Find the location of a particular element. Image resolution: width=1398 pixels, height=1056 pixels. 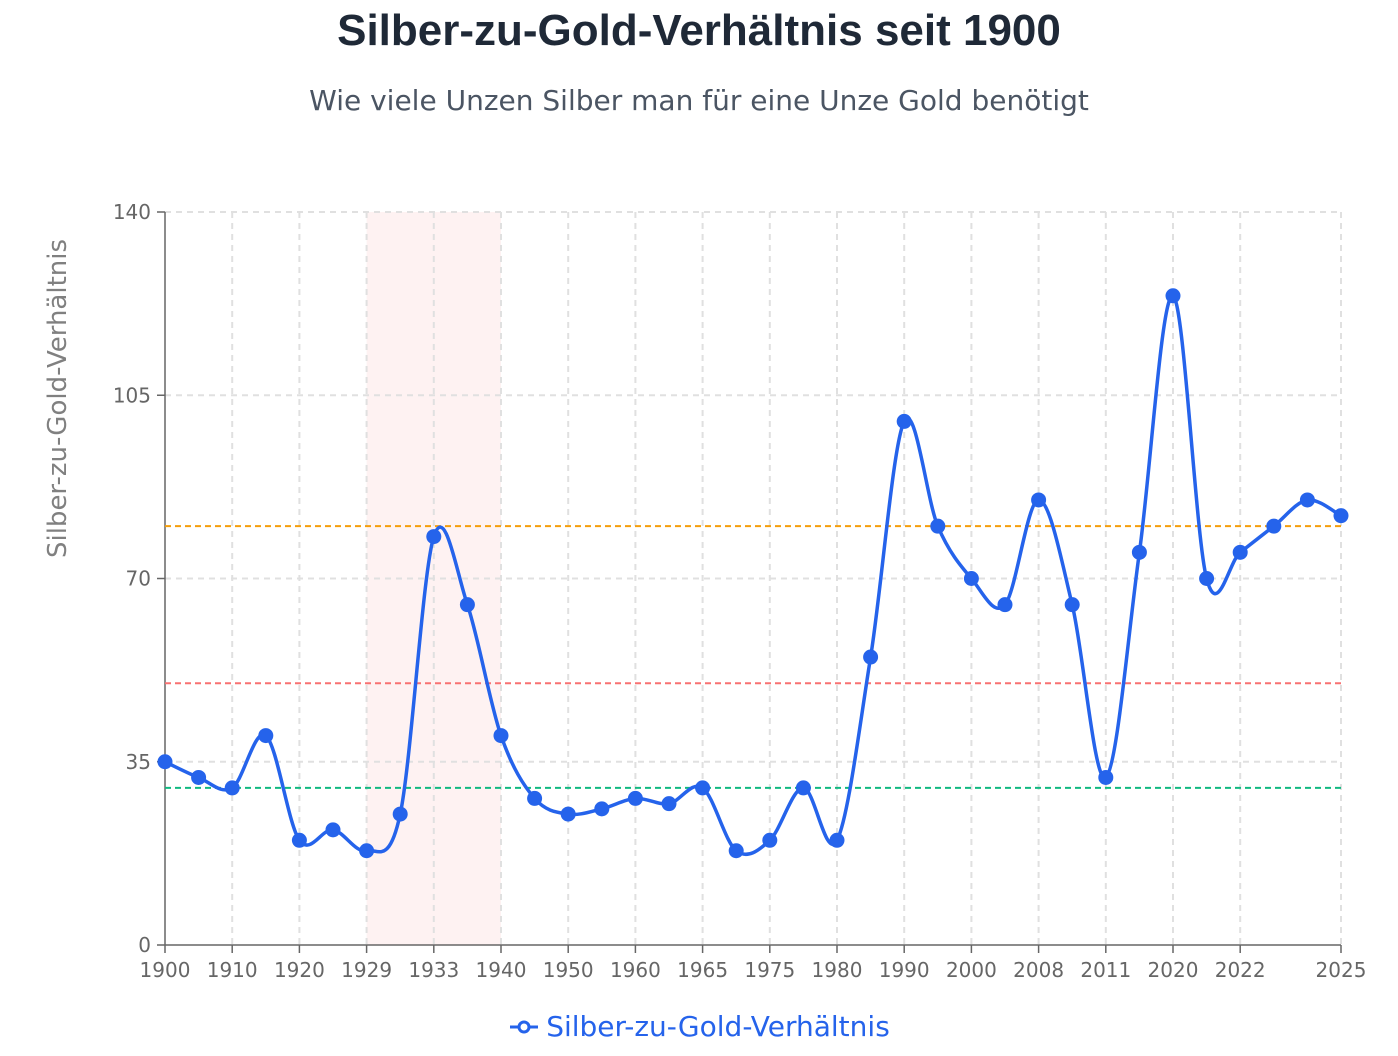

y-tick-label: 0 is located at coordinates (144, 945).